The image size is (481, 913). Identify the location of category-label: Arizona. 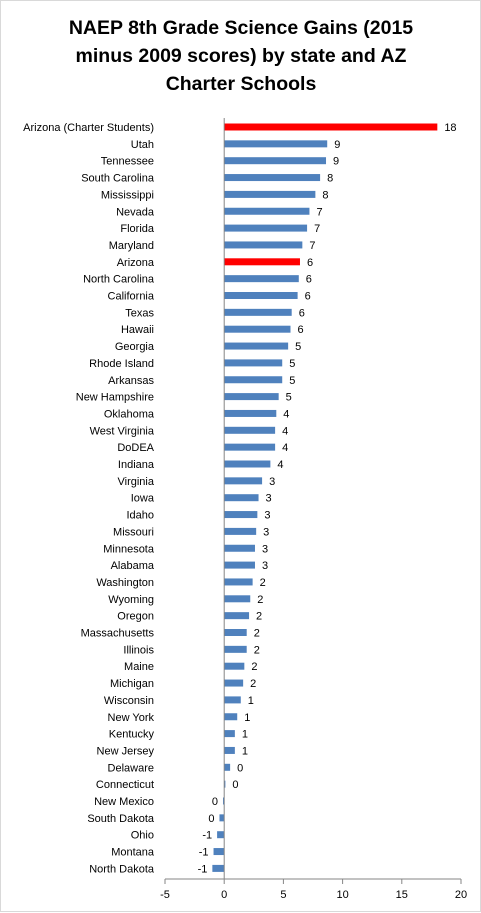
(136, 263).